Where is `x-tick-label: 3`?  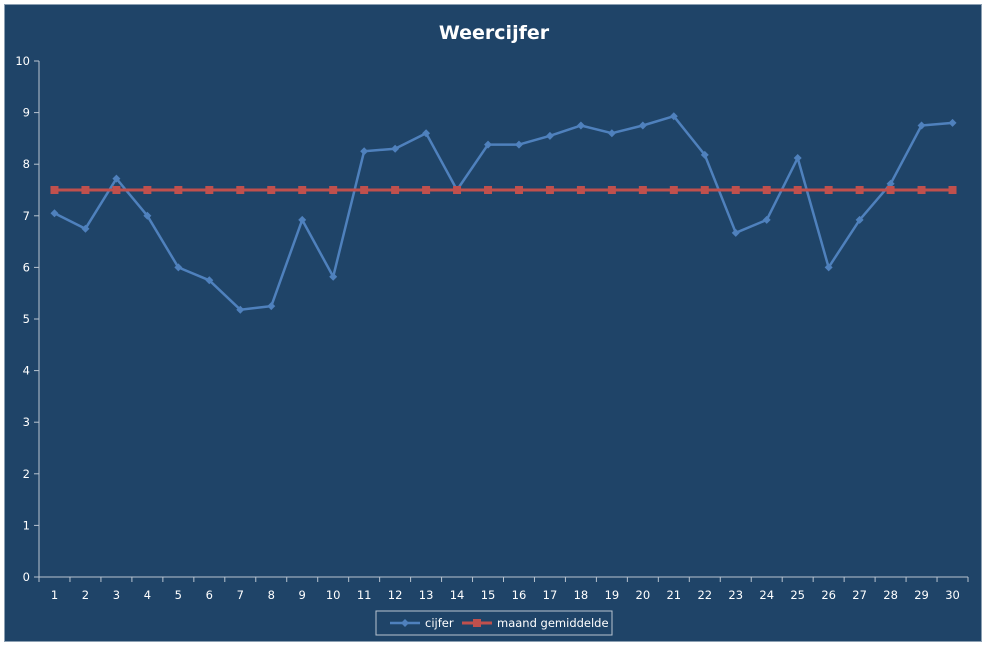
x-tick-label: 3 is located at coordinates (116, 595).